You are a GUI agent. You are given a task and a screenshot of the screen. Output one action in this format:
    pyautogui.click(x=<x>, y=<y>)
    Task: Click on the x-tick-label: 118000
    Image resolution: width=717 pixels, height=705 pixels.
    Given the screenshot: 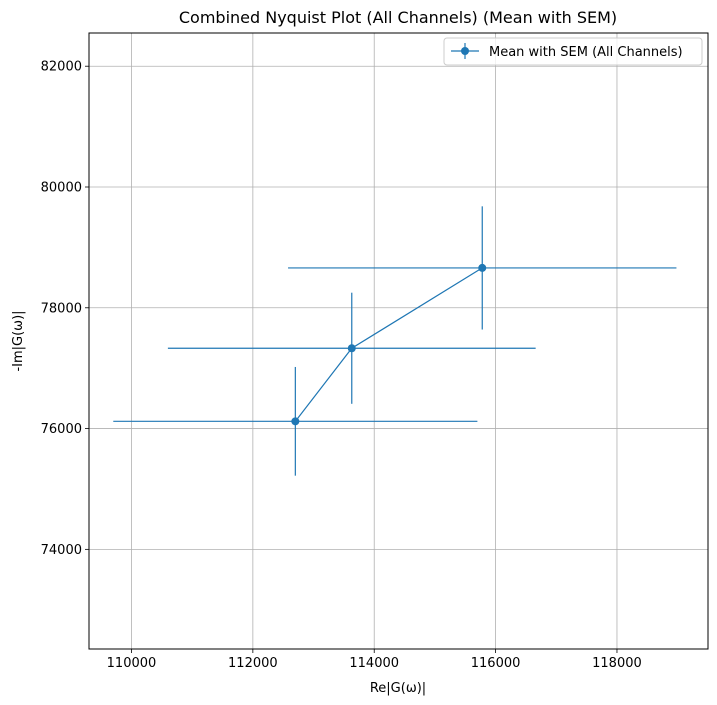 What is the action you would take?
    pyautogui.click(x=617, y=663)
    